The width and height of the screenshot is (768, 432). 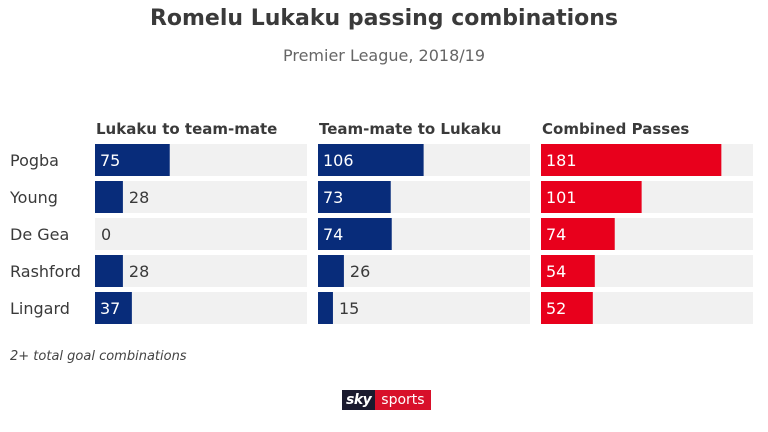 I want to click on sky-sports-logo: sky sports, so click(x=386, y=400).